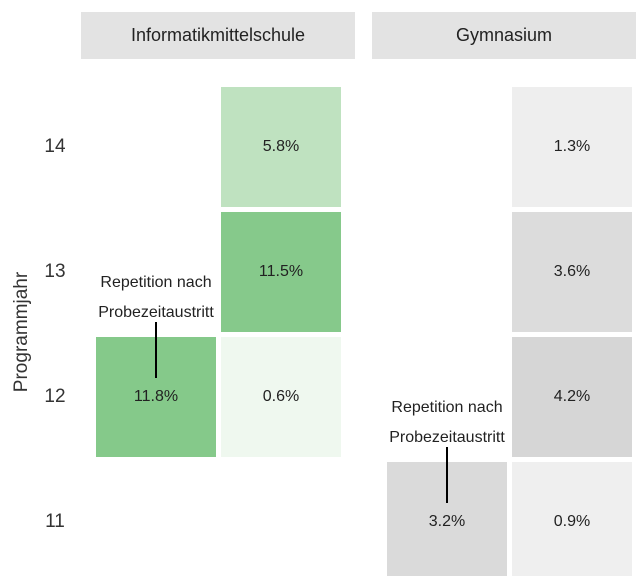  I want to click on tile-label: 4.2%, so click(572, 396).